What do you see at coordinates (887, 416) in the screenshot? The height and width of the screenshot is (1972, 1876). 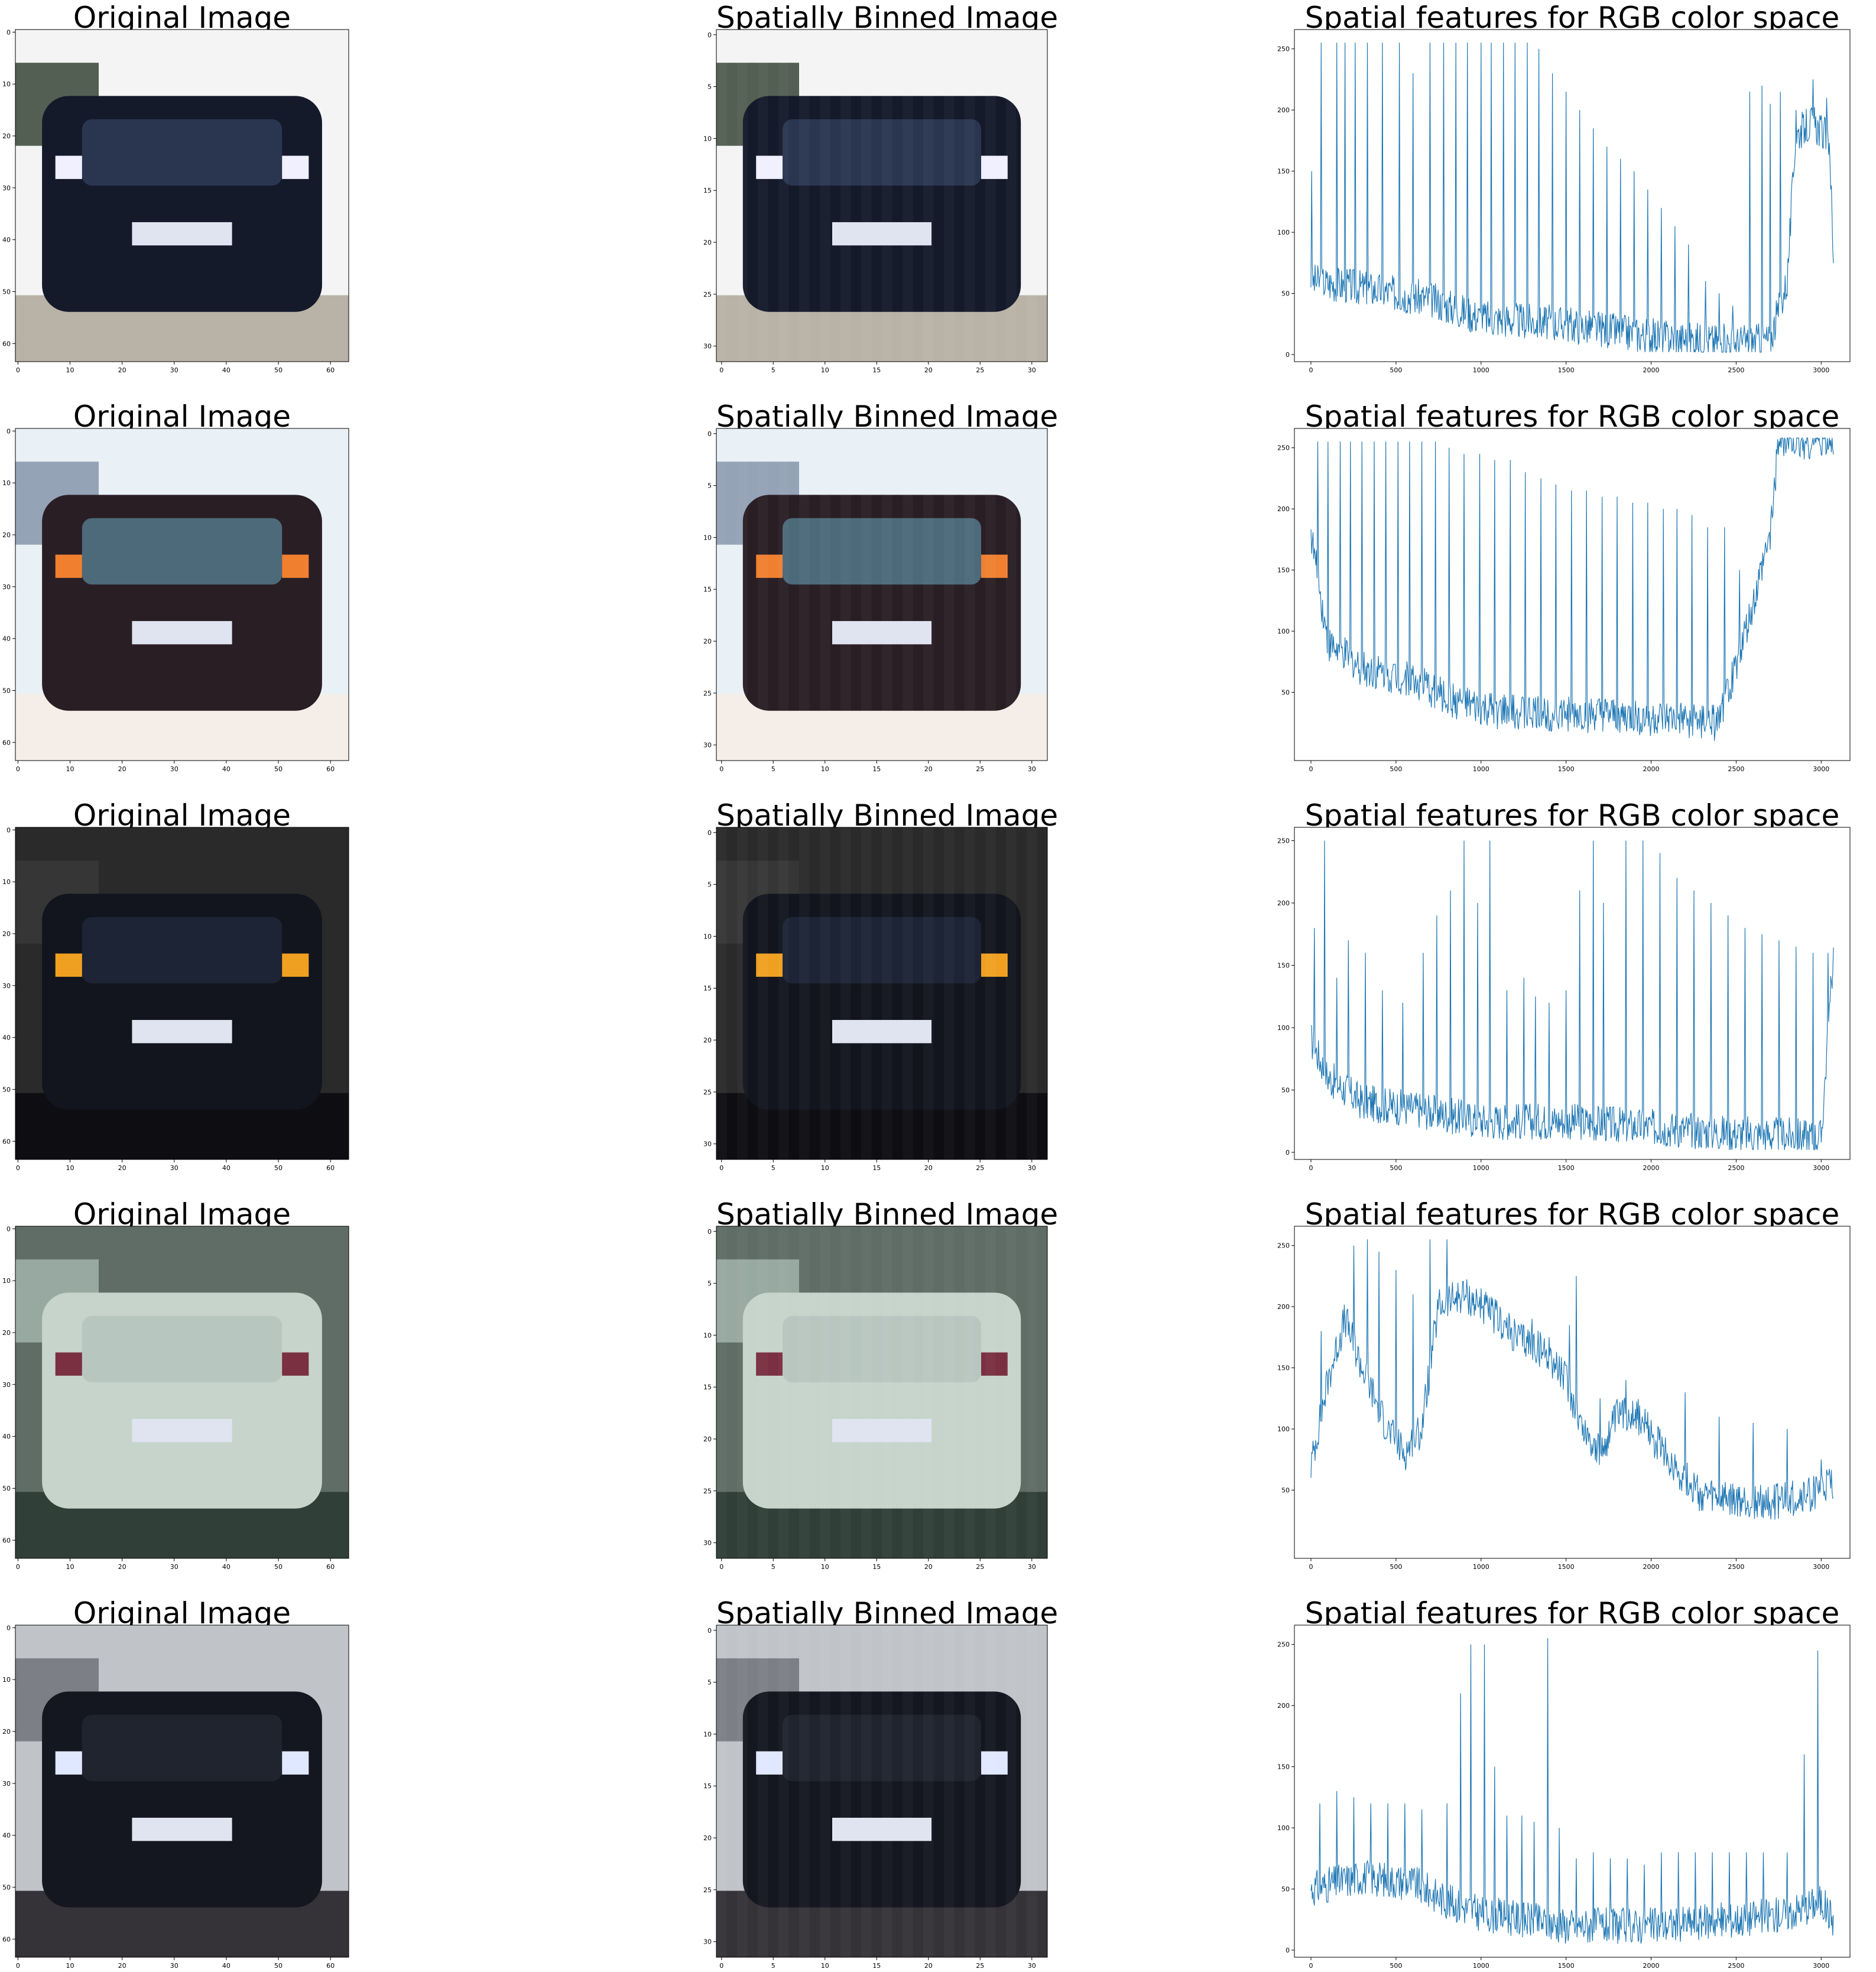 I see `binned-title-row-2: Spatially Binned Image` at bounding box center [887, 416].